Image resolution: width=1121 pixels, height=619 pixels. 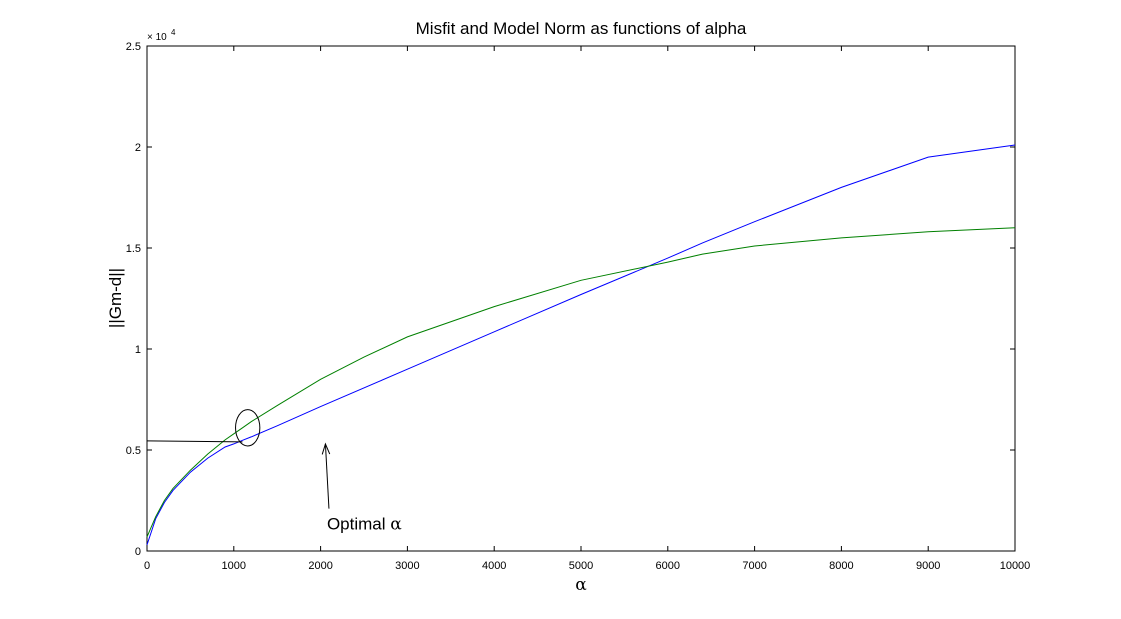 What do you see at coordinates (928, 566) in the screenshot?
I see `x-tick-label: 9000` at bounding box center [928, 566].